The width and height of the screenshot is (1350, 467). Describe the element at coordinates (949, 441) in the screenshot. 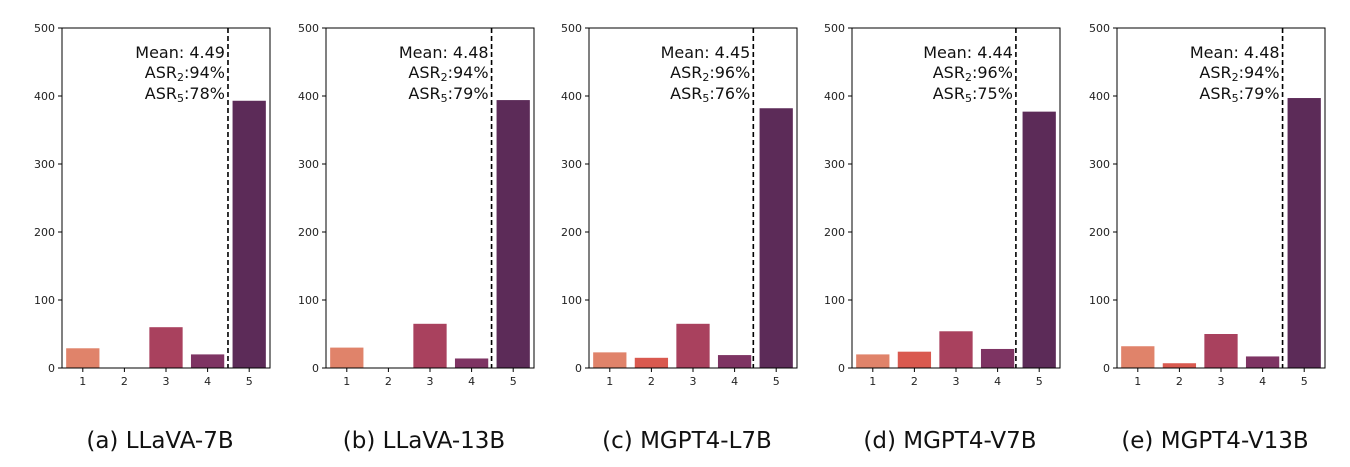

I see `panel-caption: (d) MGPT4-V7B` at that location.